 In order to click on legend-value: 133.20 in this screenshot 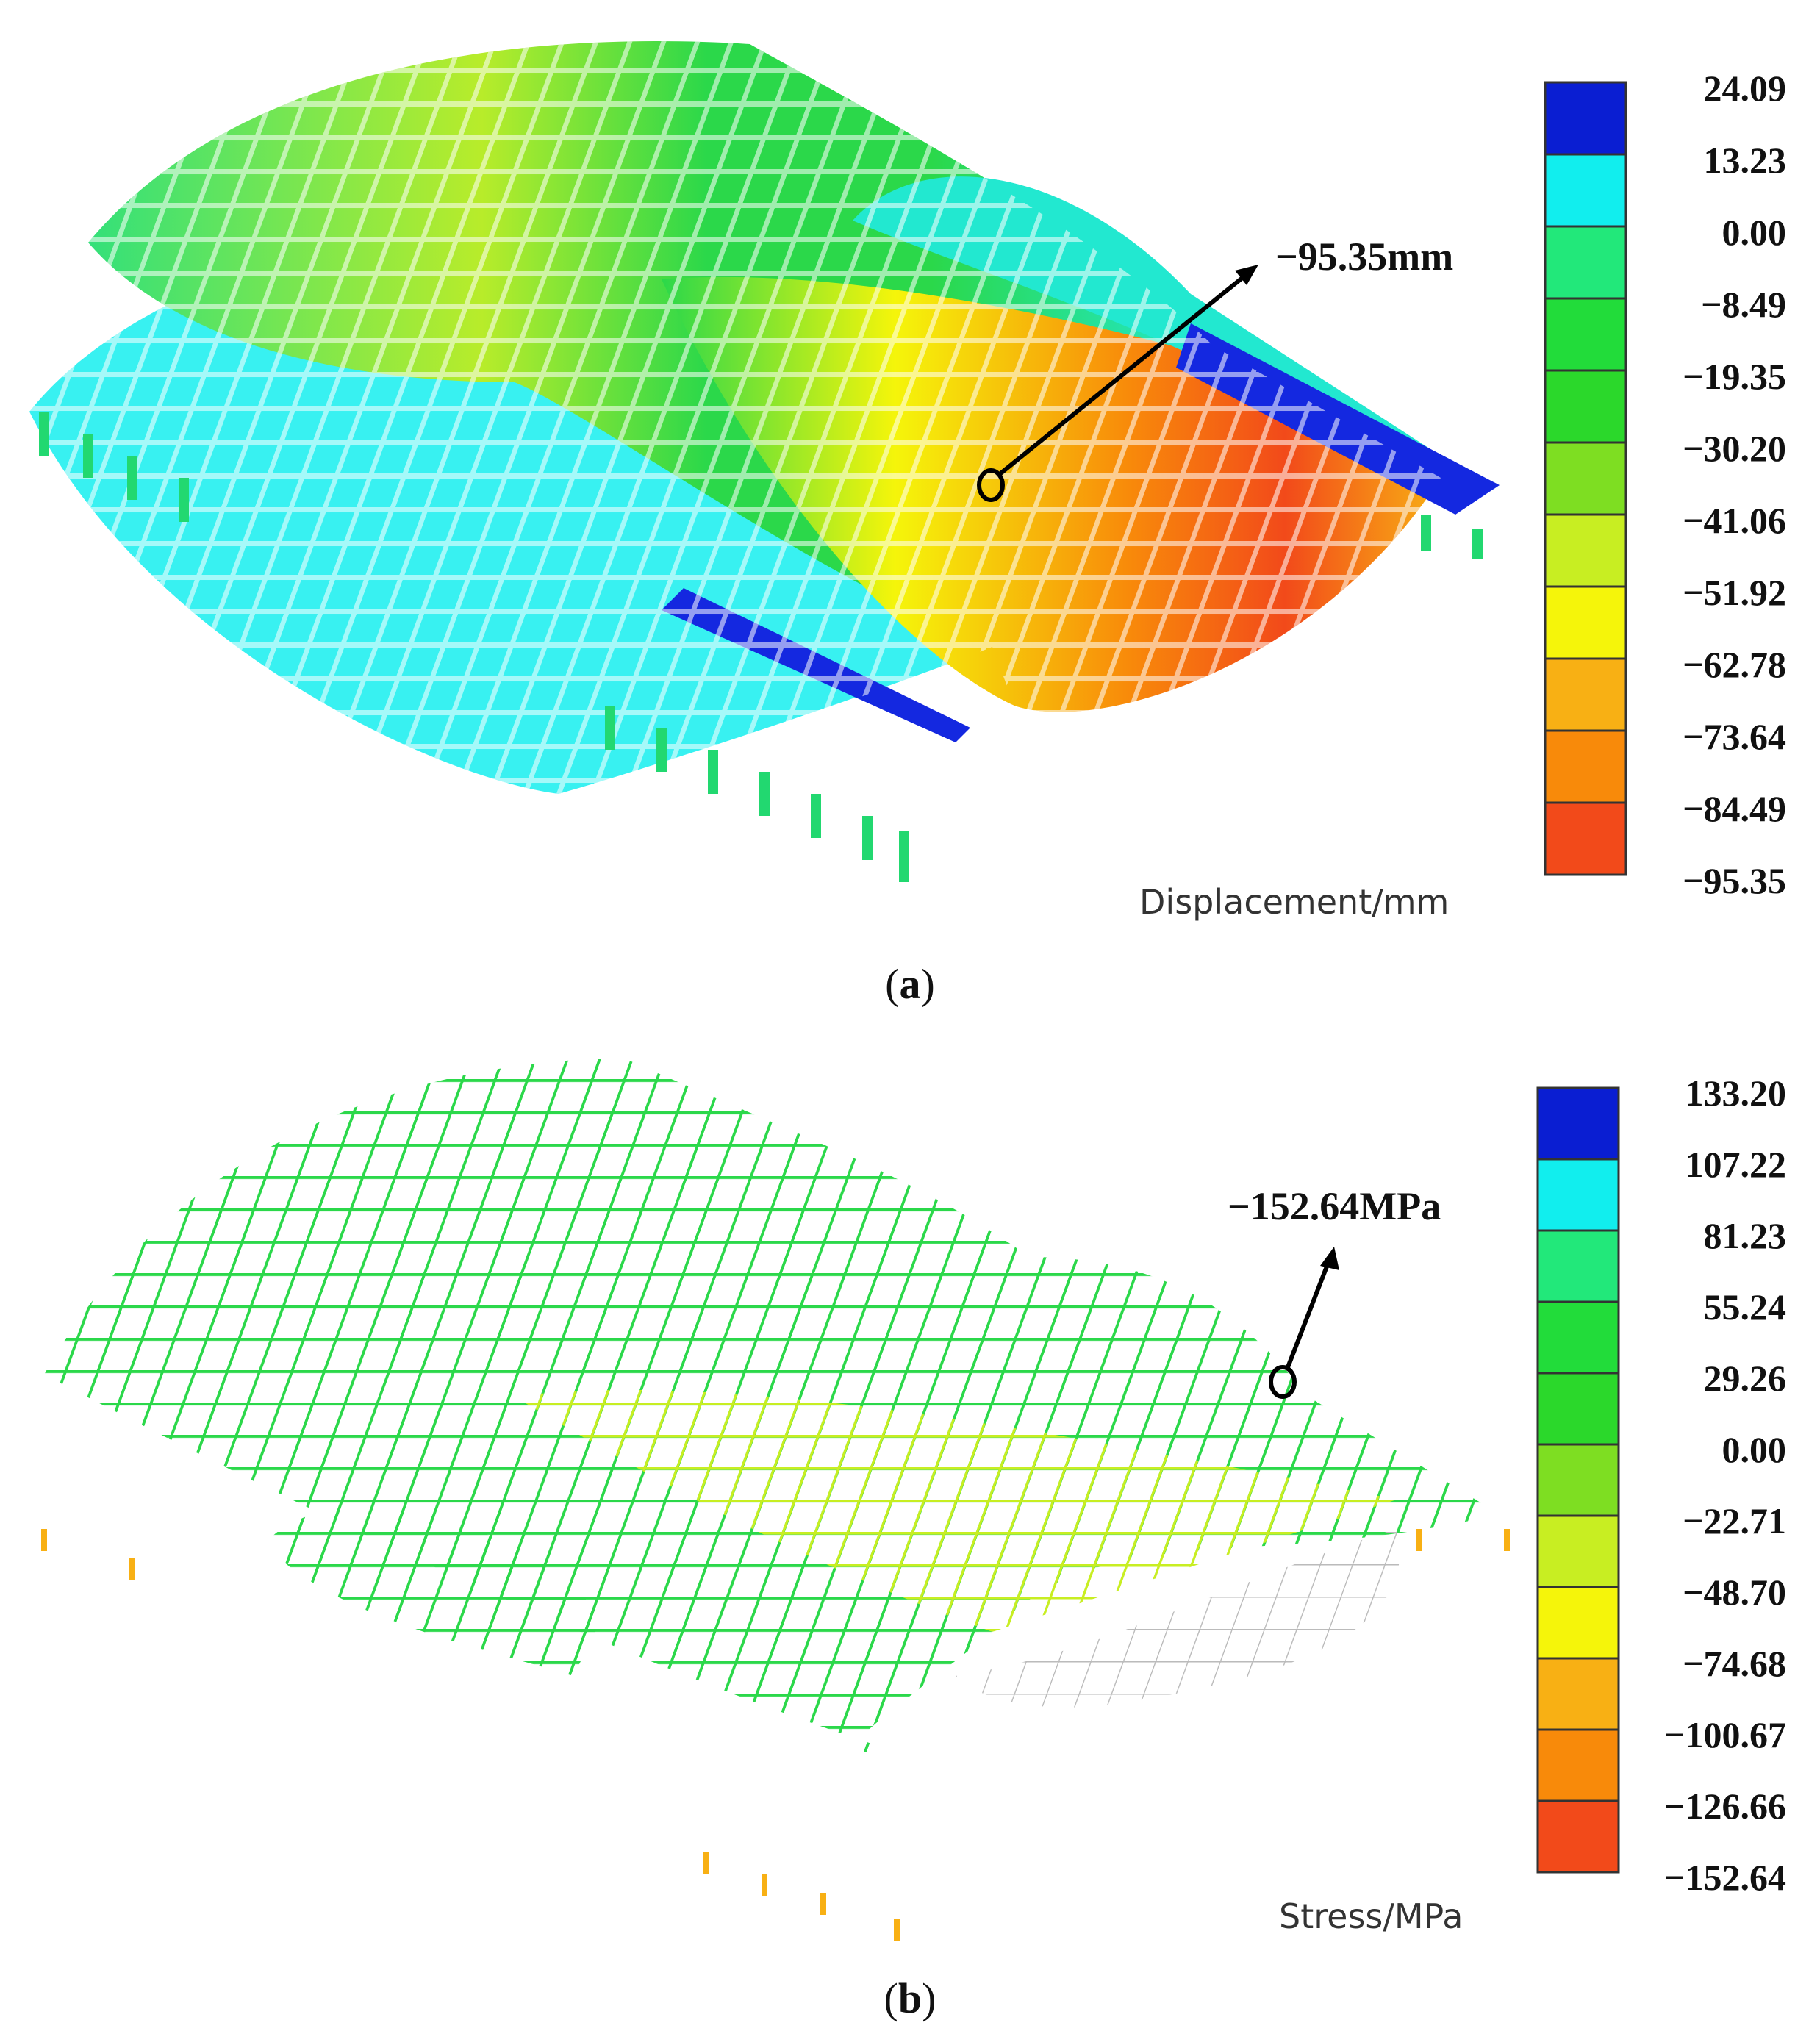, I will do `click(1736, 1093)`.